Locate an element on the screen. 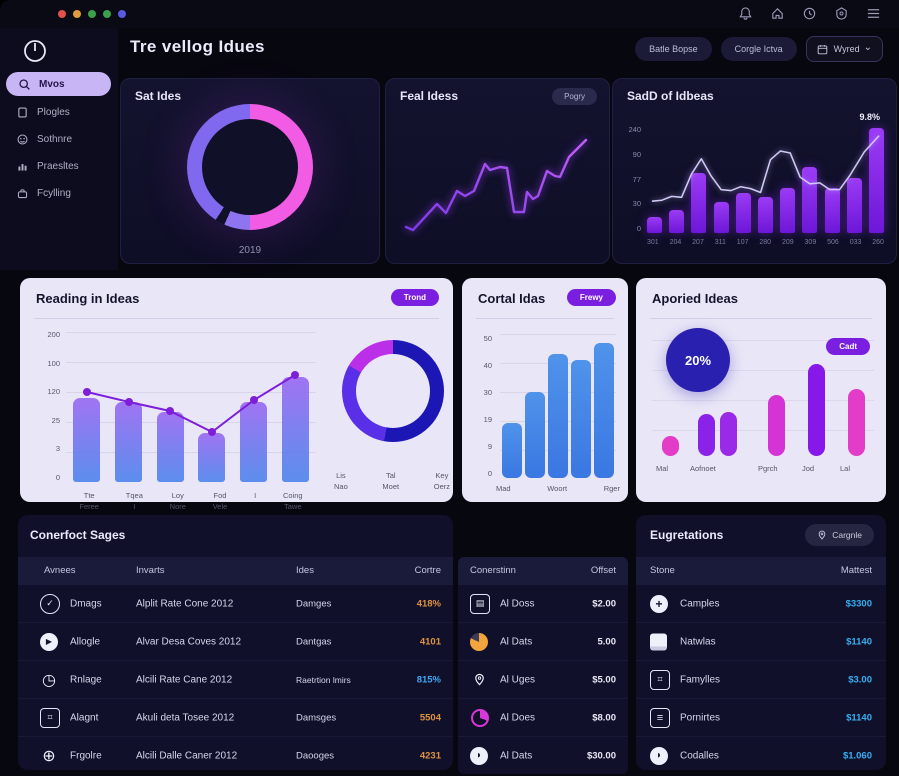 Image resolution: width=899 pixels, height=776 pixels. x-label: Mad is located at coordinates (503, 488).